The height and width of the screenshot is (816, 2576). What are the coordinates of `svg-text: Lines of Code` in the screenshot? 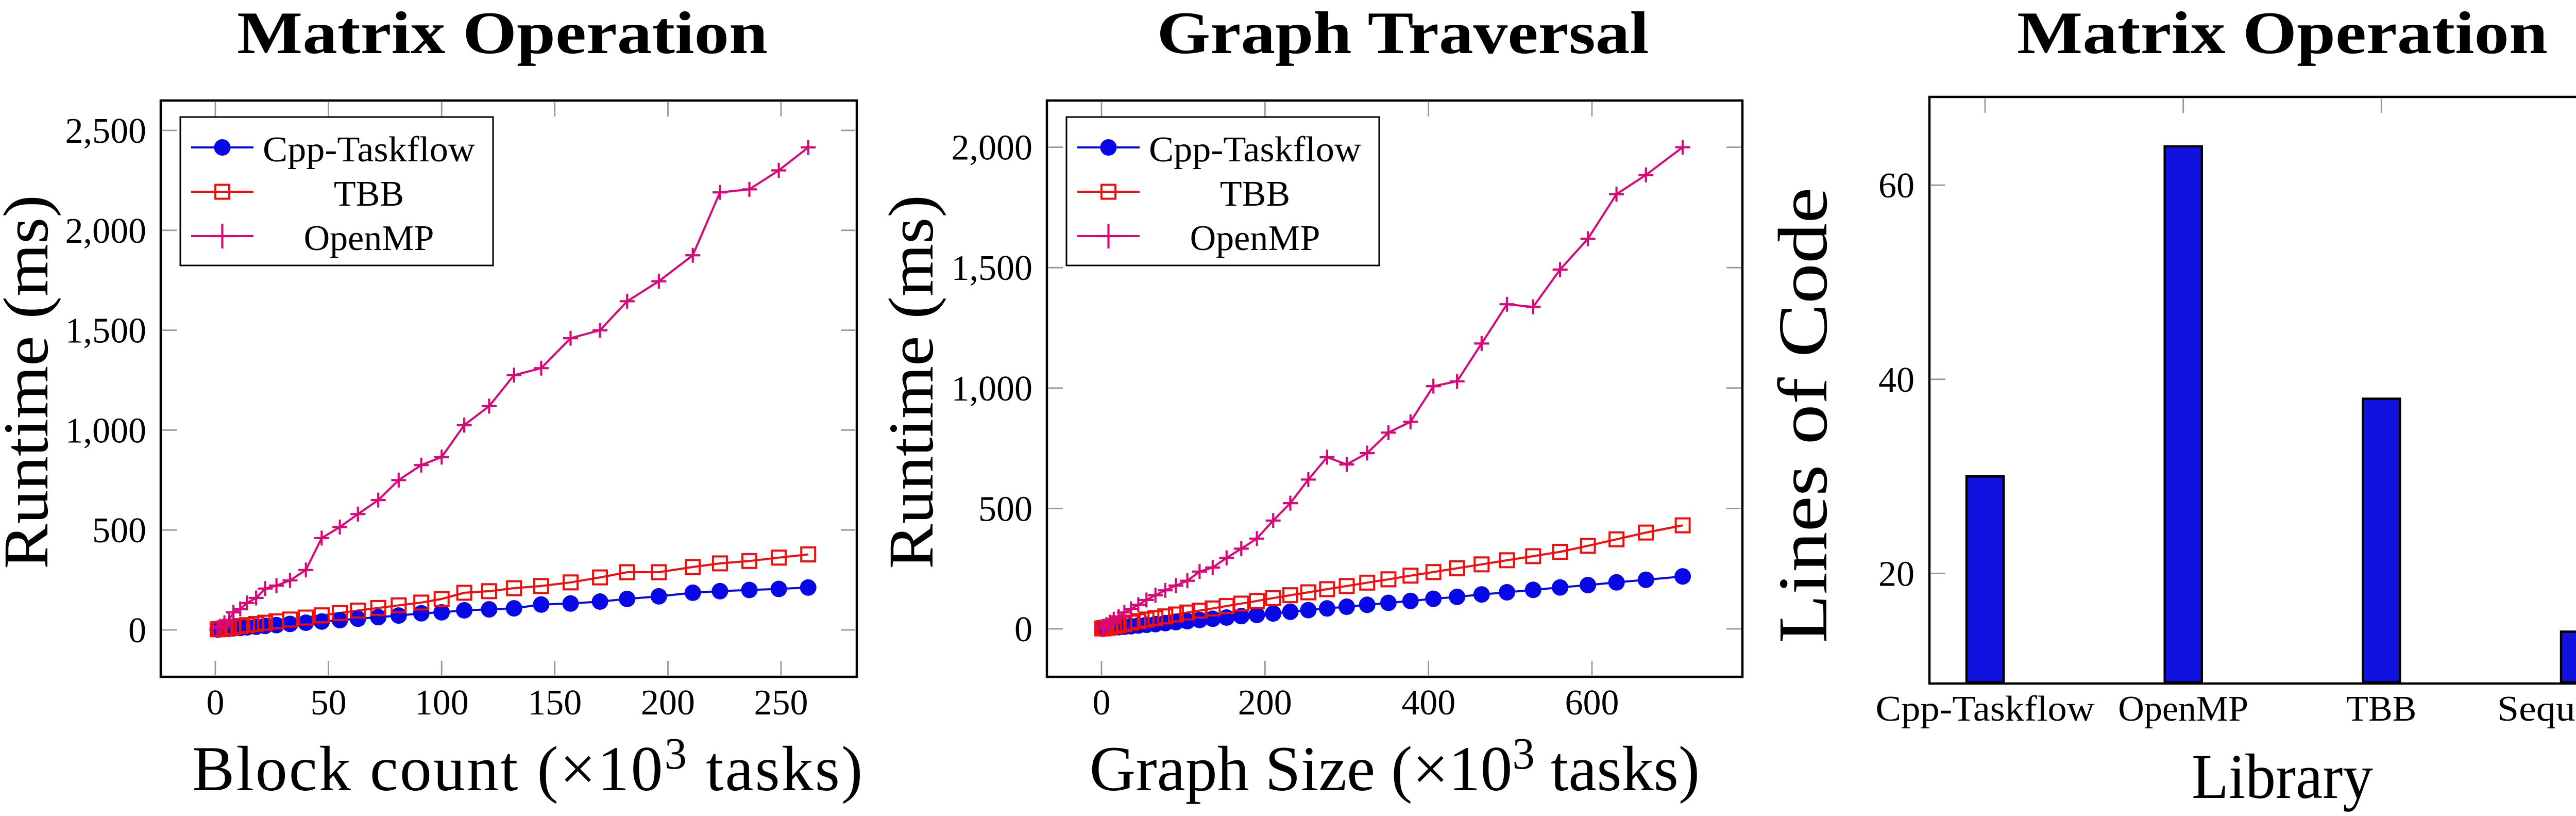 It's located at (1803, 416).